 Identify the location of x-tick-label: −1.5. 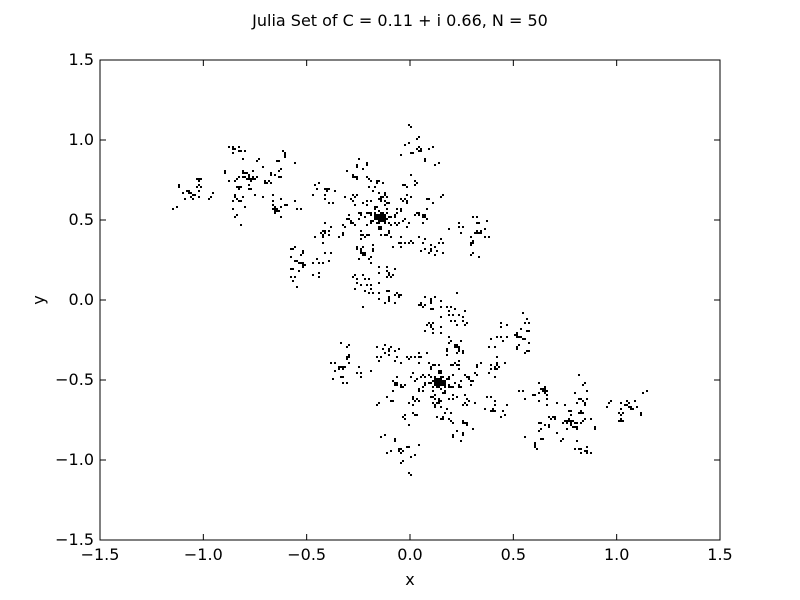
(100, 554).